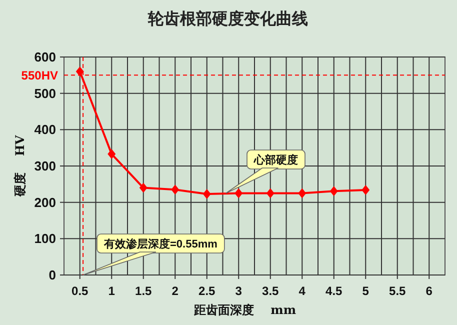 The width and height of the screenshot is (457, 325). Describe the element at coordinates (227, 18) in the screenshot. I see `chart-title: 轮齿根部硬度变化曲线` at that location.